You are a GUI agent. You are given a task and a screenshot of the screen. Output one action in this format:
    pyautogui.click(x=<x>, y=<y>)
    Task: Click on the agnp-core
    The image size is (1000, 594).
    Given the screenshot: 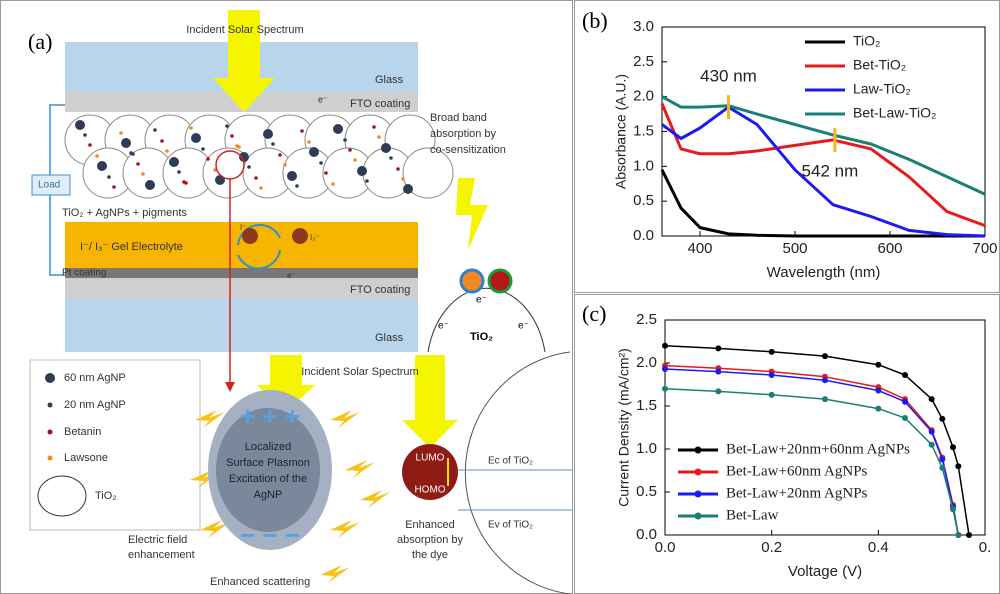 What is the action you would take?
    pyautogui.click(x=268, y=470)
    